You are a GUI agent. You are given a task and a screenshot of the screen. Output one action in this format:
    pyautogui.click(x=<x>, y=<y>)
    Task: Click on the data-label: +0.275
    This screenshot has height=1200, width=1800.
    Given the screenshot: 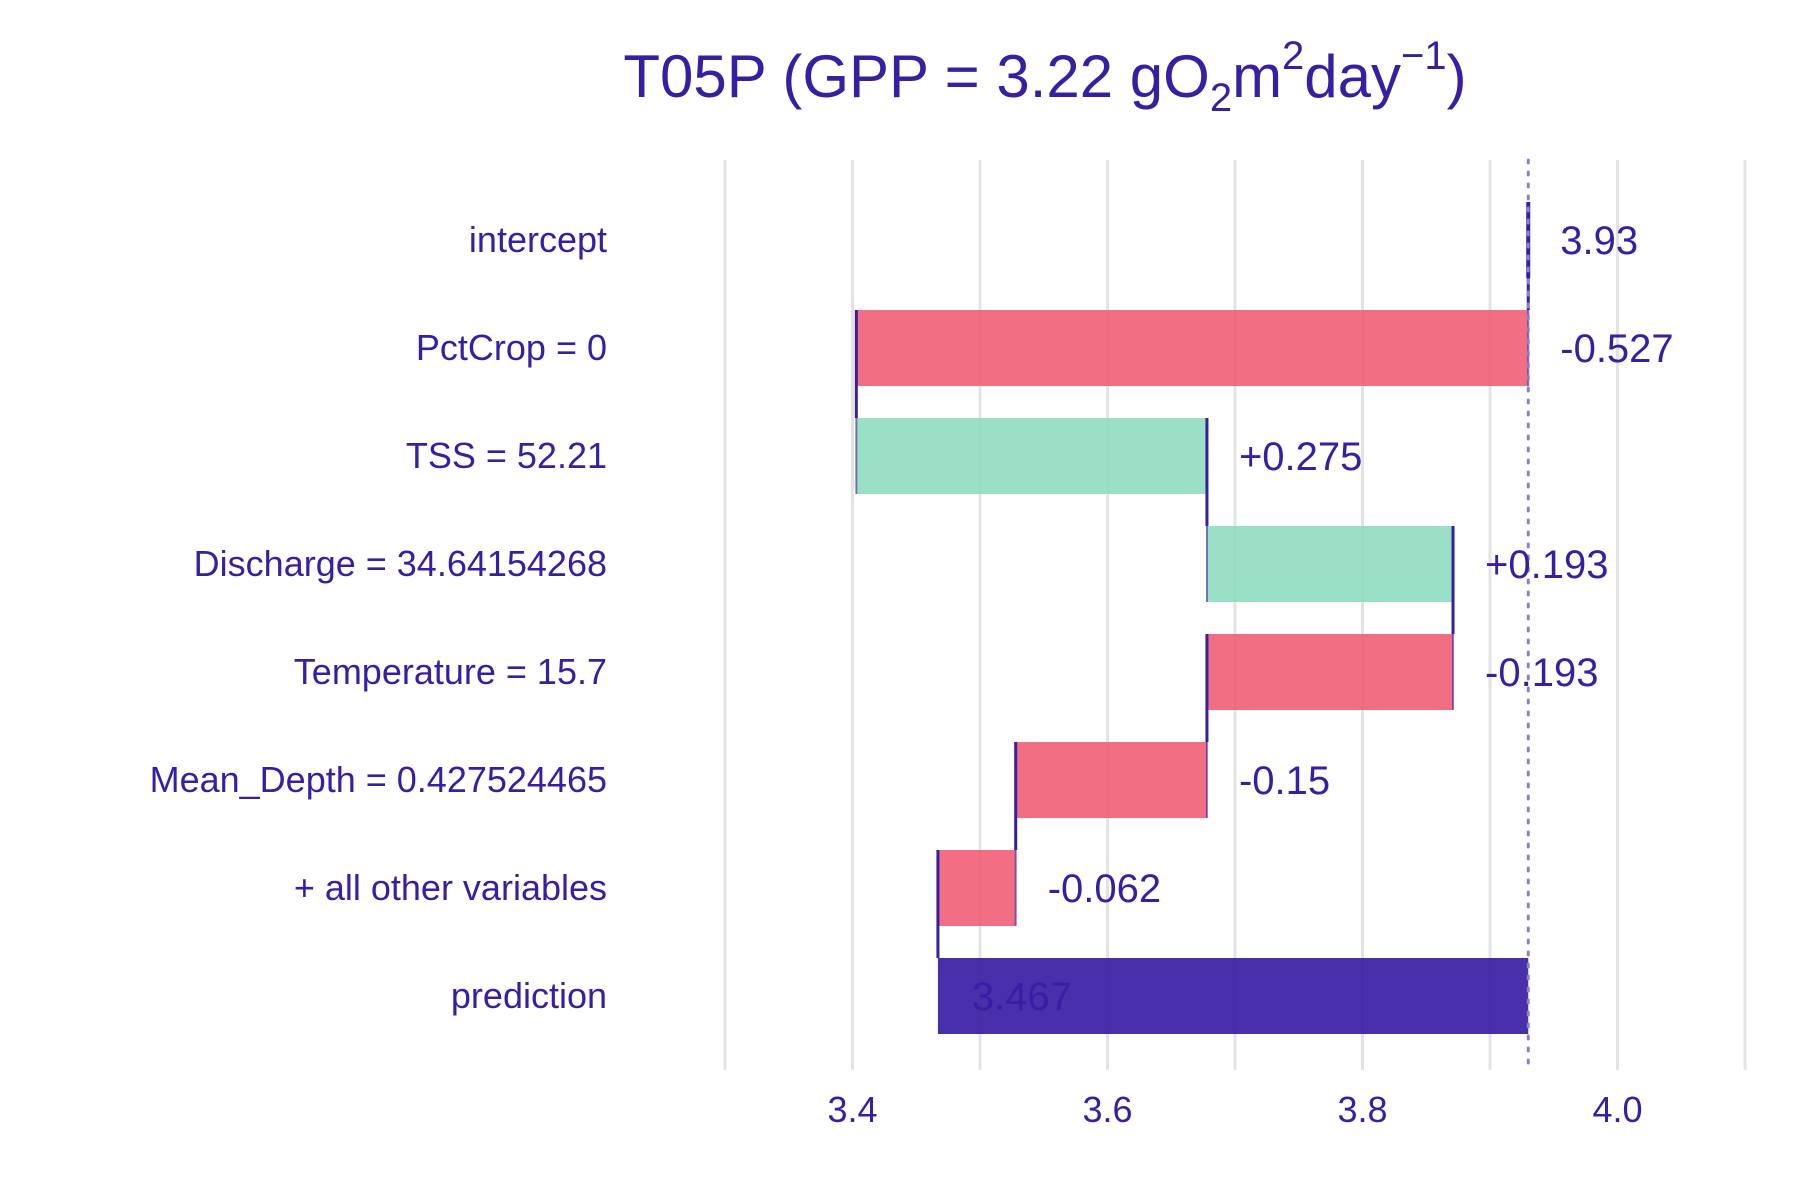 What is the action you would take?
    pyautogui.click(x=1300, y=457)
    